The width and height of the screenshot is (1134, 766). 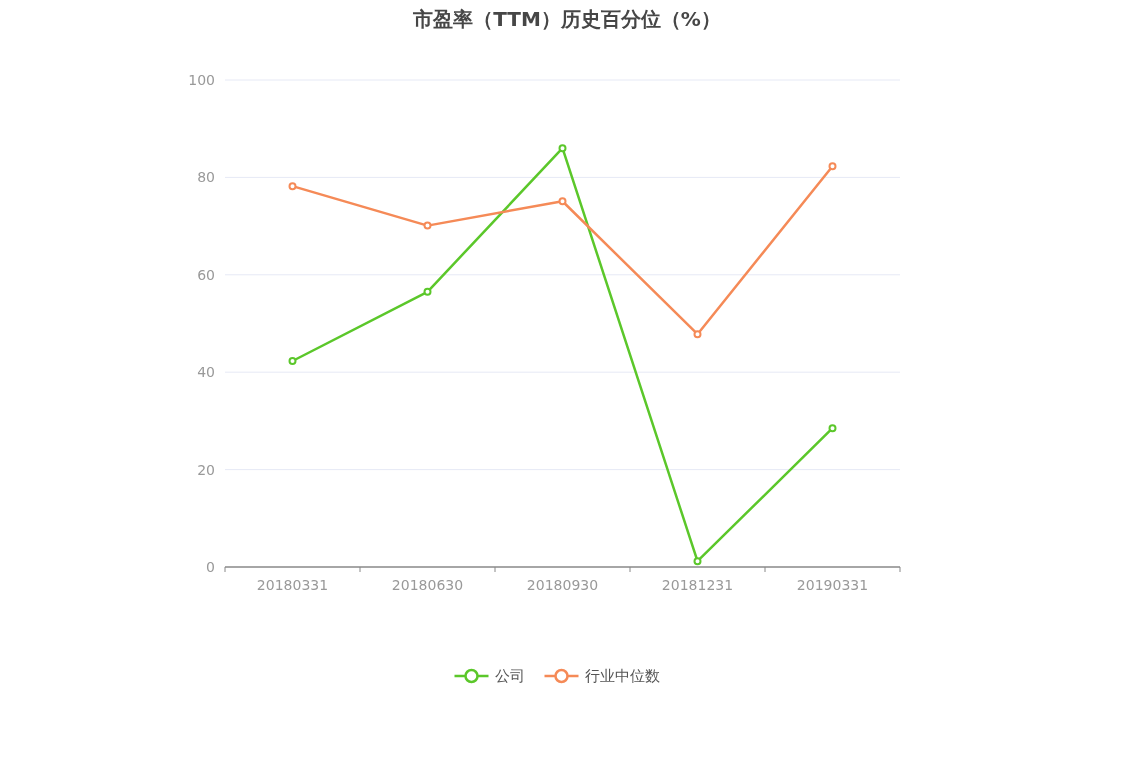 What do you see at coordinates (292, 585) in the screenshot?
I see `x-tick-label: 20180331` at bounding box center [292, 585].